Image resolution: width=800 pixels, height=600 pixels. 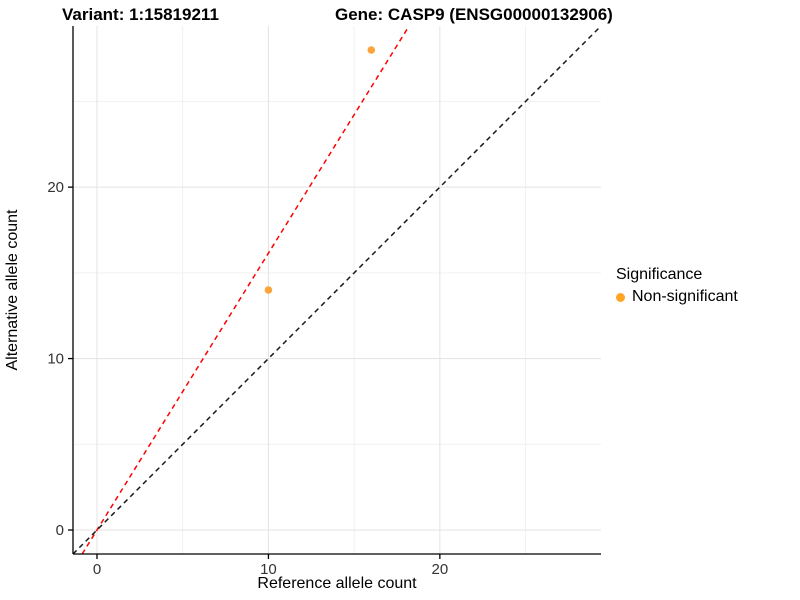 I want to click on y-tick-label: 10, so click(x=55, y=359).